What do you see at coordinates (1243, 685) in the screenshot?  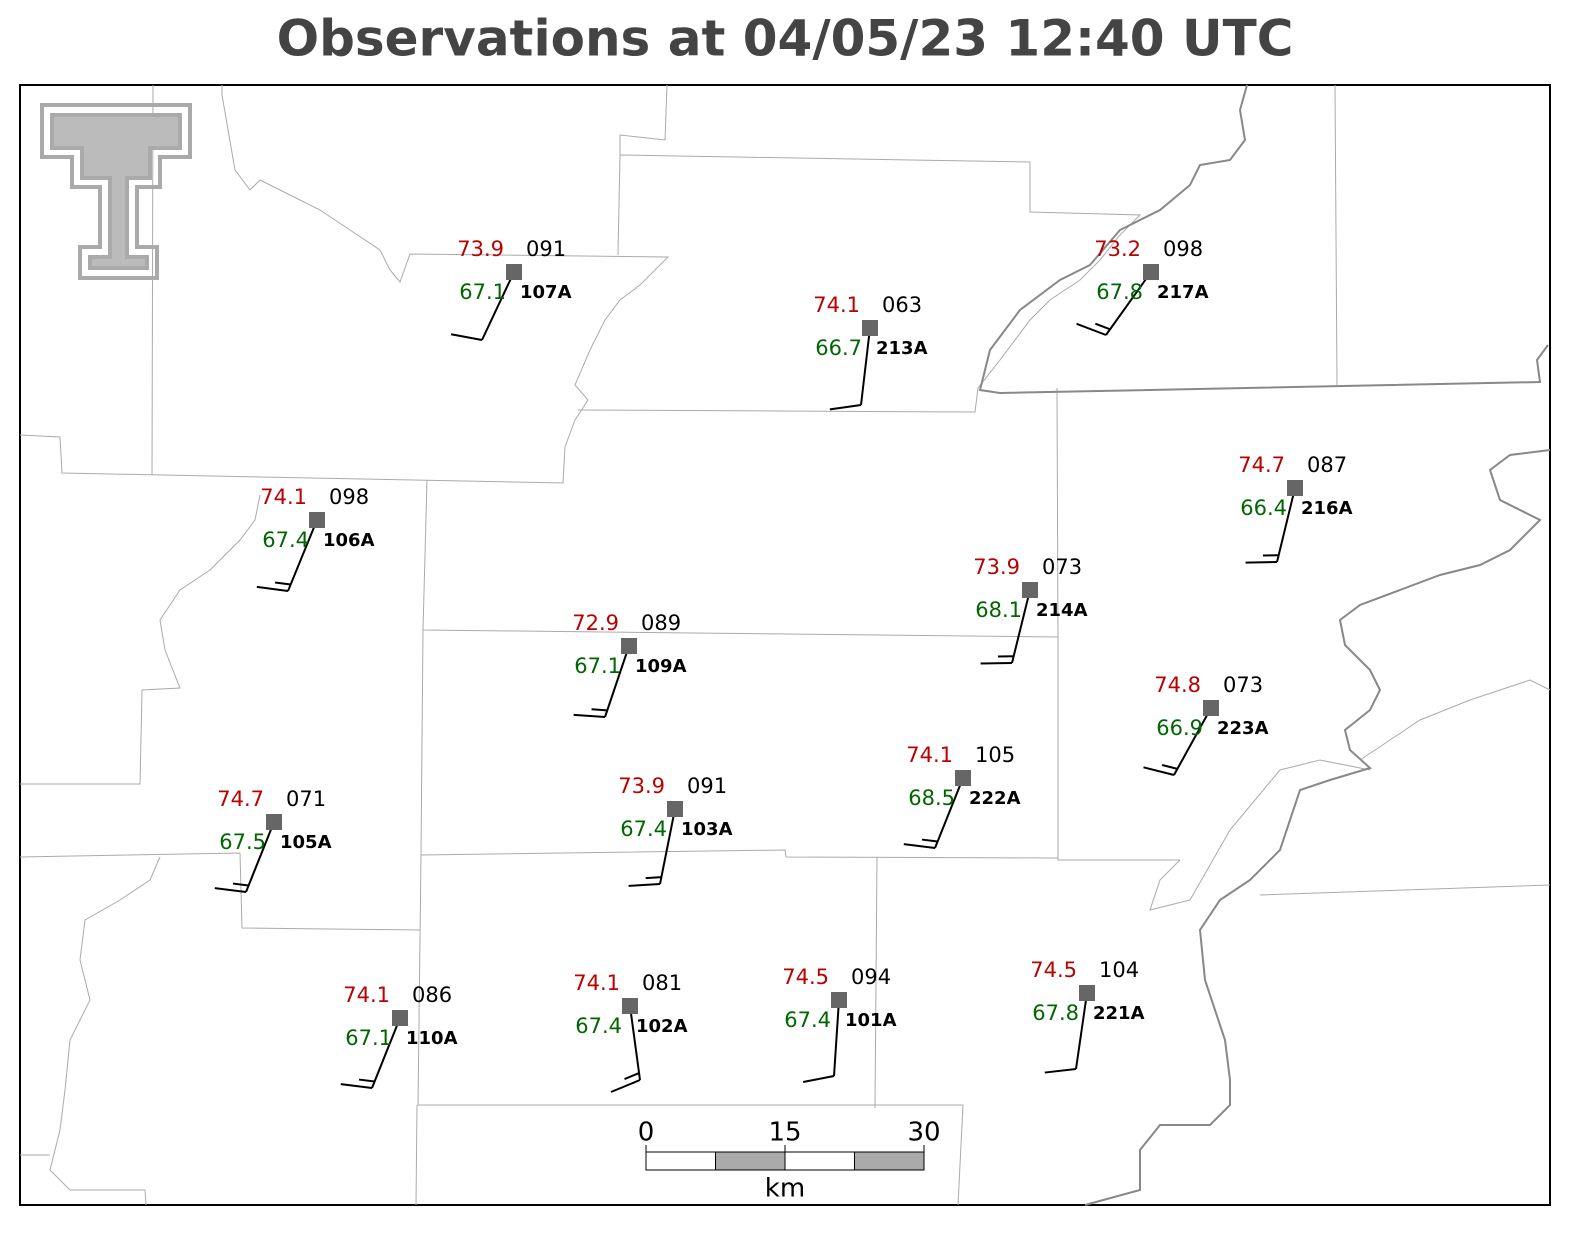 I see `pressure: 073` at bounding box center [1243, 685].